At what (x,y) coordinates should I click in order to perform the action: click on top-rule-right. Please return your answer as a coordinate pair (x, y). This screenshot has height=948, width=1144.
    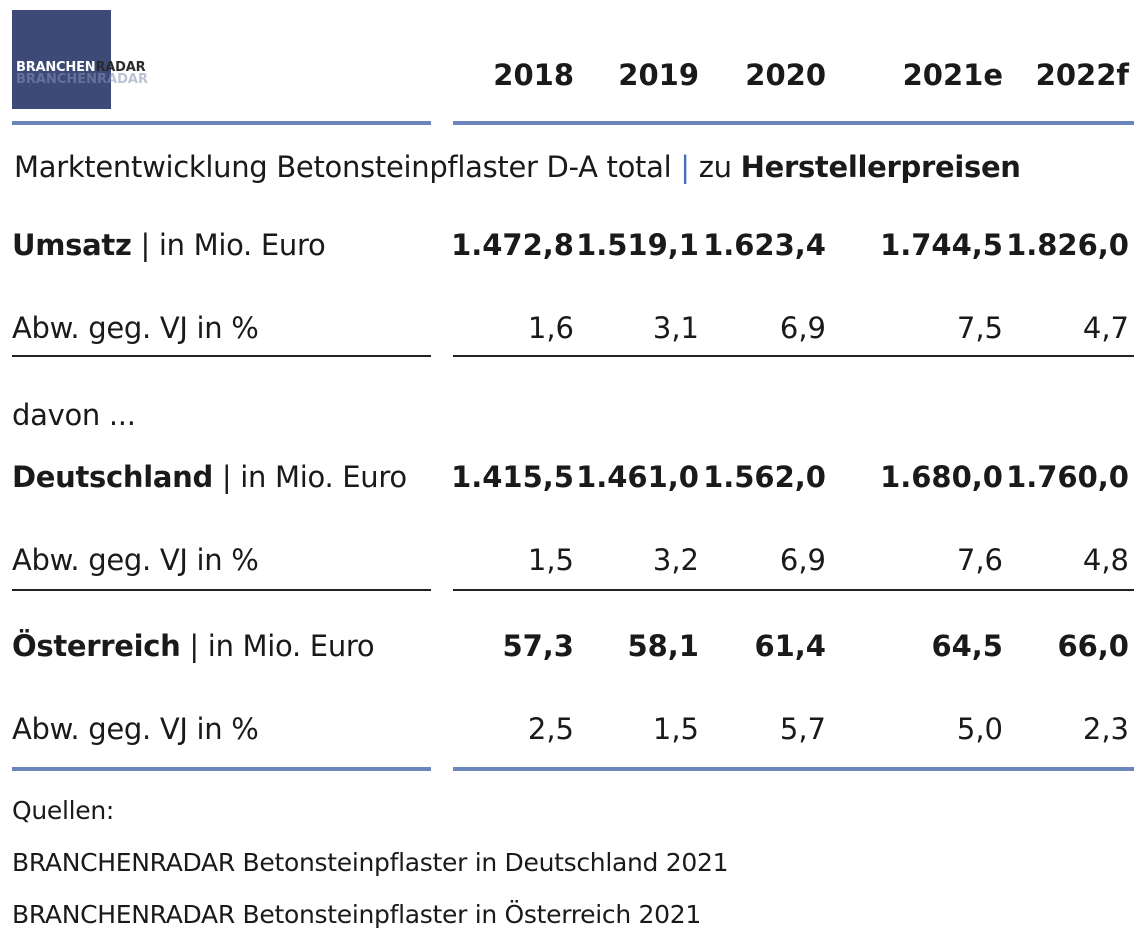
    Looking at the image, I should click on (793, 123).